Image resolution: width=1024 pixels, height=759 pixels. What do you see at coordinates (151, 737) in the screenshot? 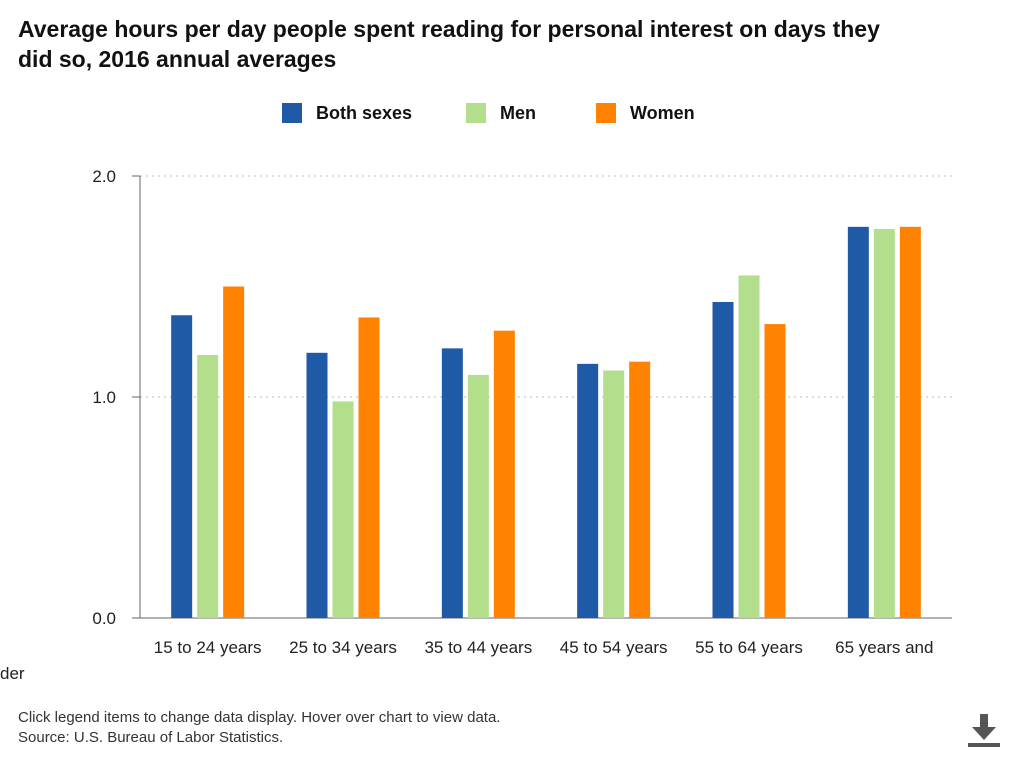
I see `chart-source: Source: U.S. Bureau of Labor Statistics.` at bounding box center [151, 737].